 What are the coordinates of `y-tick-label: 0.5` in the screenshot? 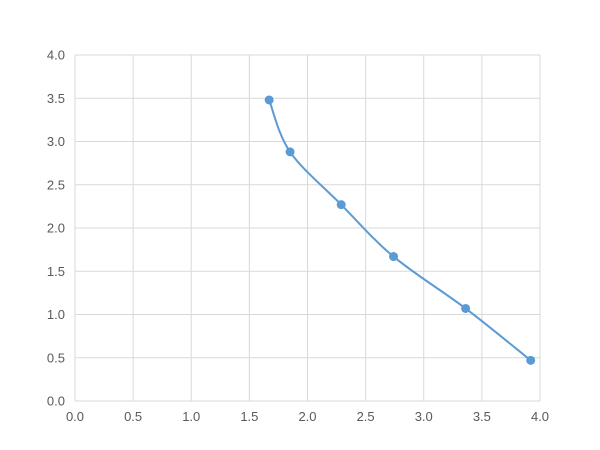 It's located at (56, 357).